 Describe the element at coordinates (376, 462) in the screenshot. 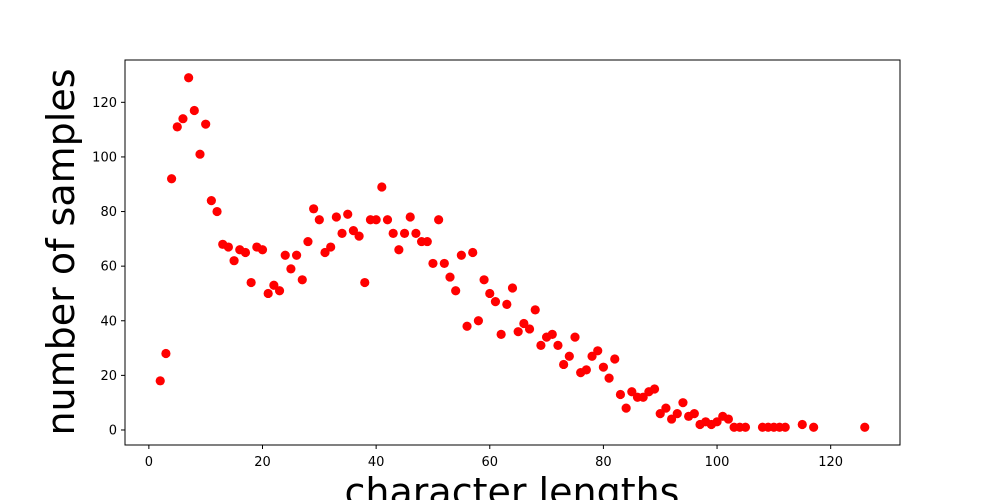

I see `x-tick-label: 40` at that location.